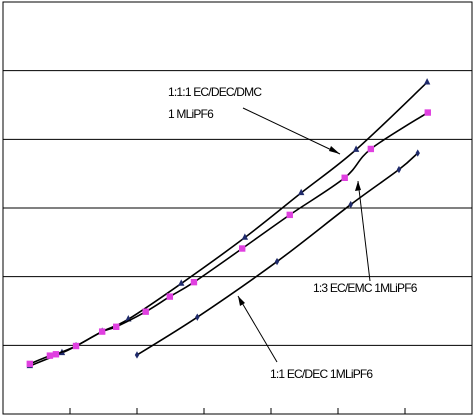  What do you see at coordinates (365, 288) in the screenshot?
I see `annotation: 1:3 EC/EMC 1MLiPF6` at bounding box center [365, 288].